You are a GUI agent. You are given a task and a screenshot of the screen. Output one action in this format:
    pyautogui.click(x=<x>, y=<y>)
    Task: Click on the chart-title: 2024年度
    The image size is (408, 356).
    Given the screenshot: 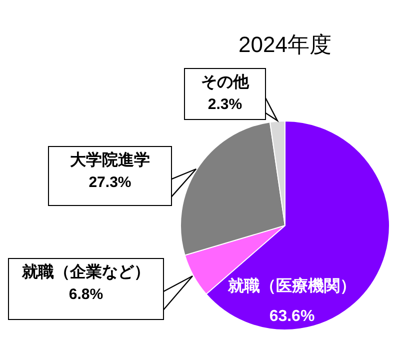 What is the action you would take?
    pyautogui.click(x=285, y=45)
    